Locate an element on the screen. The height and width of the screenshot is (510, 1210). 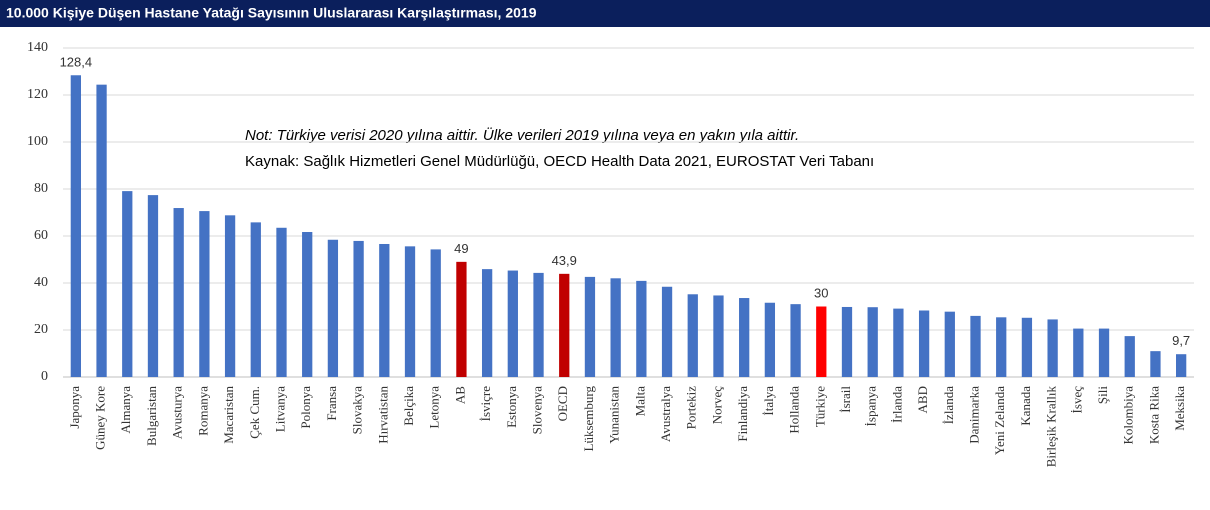
x-tick-label: Meksika is located at coordinates (1179, 408).